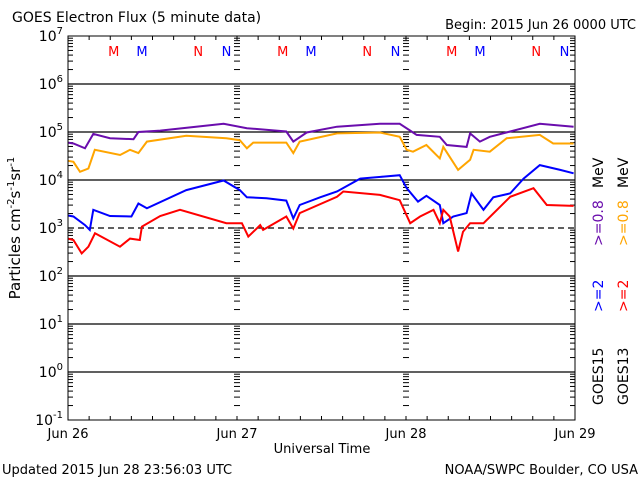 This screenshot has width=640, height=480. I want to click on y-axis-label: Particles cm-2s-1sr-1, so click(15, 228).